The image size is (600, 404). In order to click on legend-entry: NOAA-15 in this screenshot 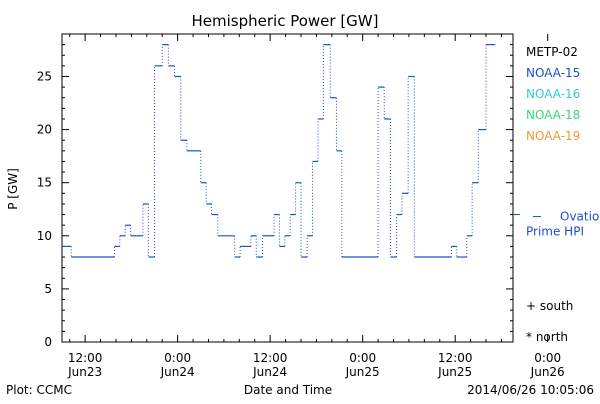, I will do `click(553, 73)`.